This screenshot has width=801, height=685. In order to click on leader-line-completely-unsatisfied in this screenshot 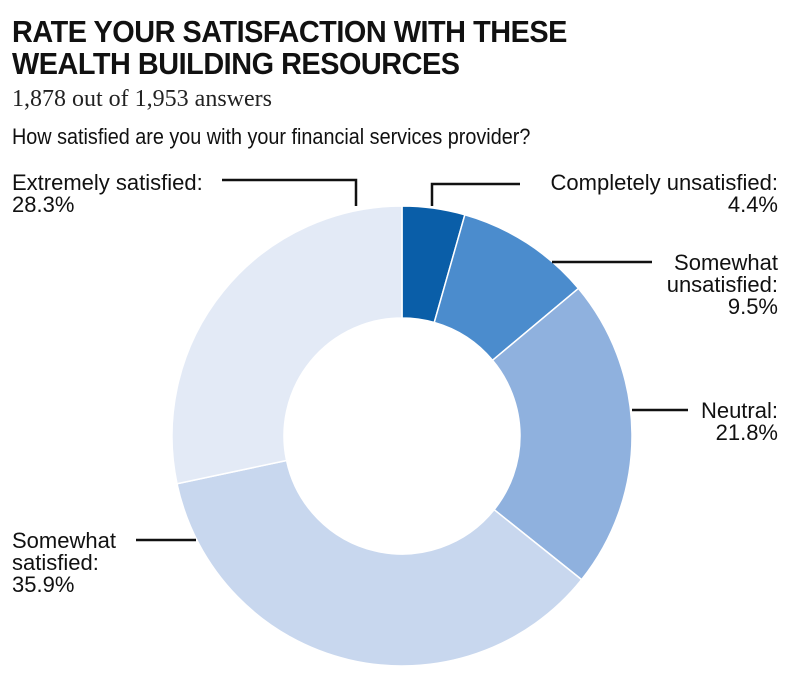, I will do `click(475, 194)`.